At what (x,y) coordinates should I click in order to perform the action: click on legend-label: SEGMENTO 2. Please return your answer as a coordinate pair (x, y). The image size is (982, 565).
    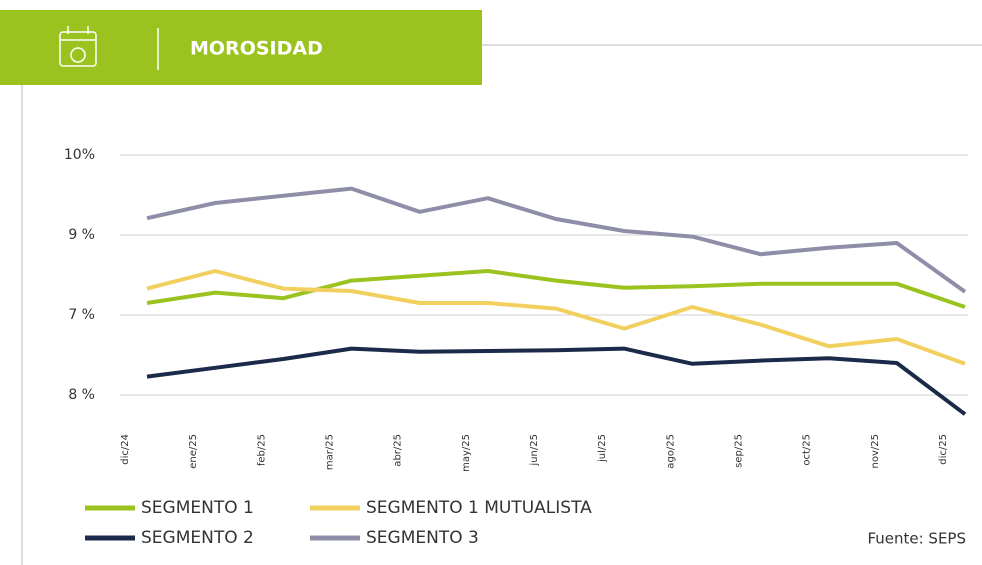
    Looking at the image, I should click on (197, 538).